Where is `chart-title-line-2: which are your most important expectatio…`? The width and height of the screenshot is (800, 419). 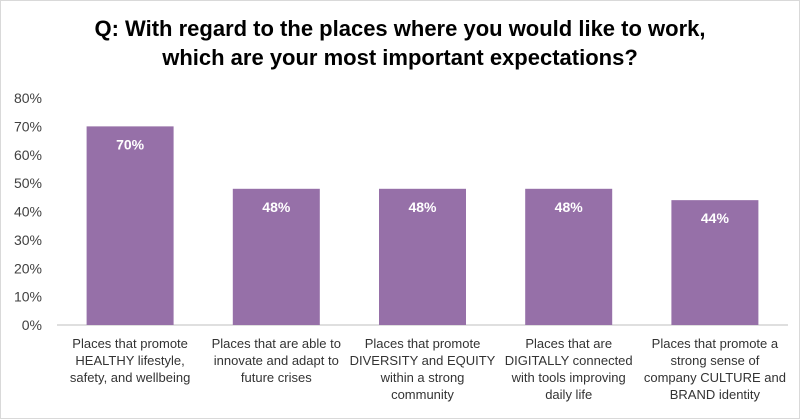 chart-title-line-2: which are your most important expectatio… is located at coordinates (400, 57).